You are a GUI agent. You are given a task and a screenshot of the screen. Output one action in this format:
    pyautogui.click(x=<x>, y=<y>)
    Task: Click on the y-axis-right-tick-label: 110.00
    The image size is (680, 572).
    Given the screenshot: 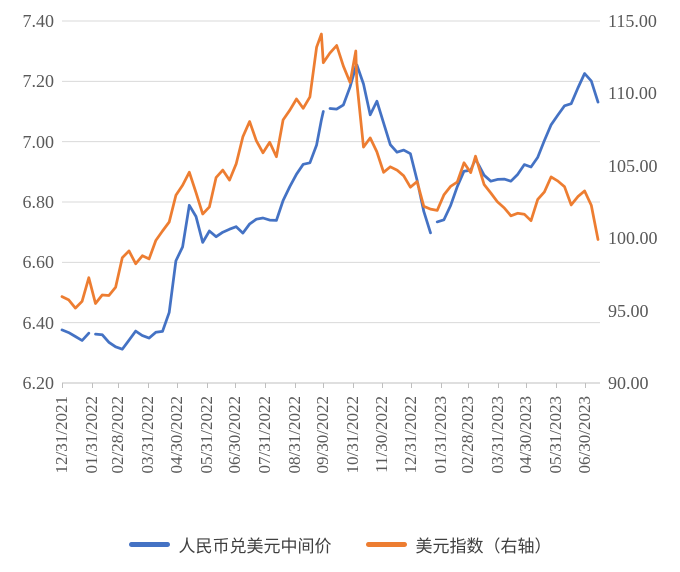 What is the action you would take?
    pyautogui.click(x=632, y=93)
    